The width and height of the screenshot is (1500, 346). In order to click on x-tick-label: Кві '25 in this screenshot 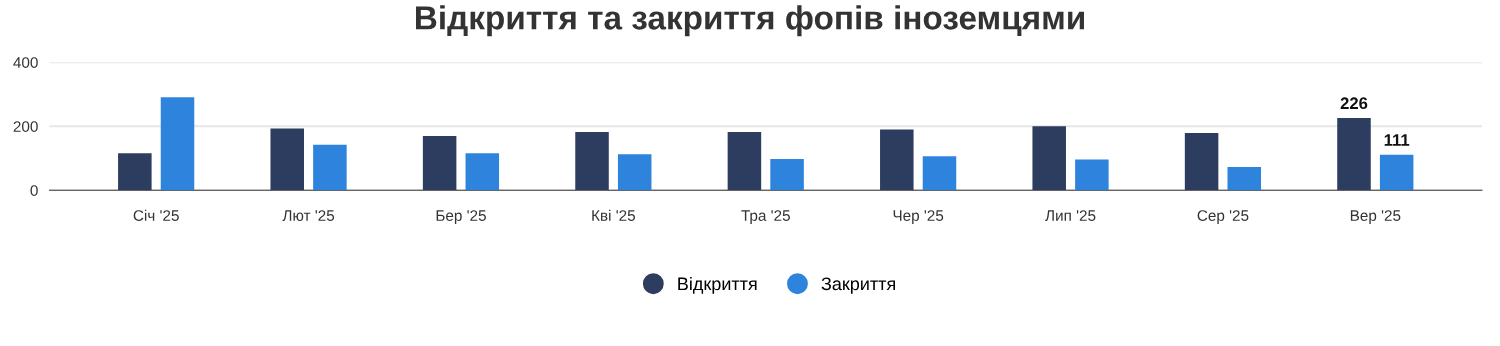, I will do `click(613, 215)`.